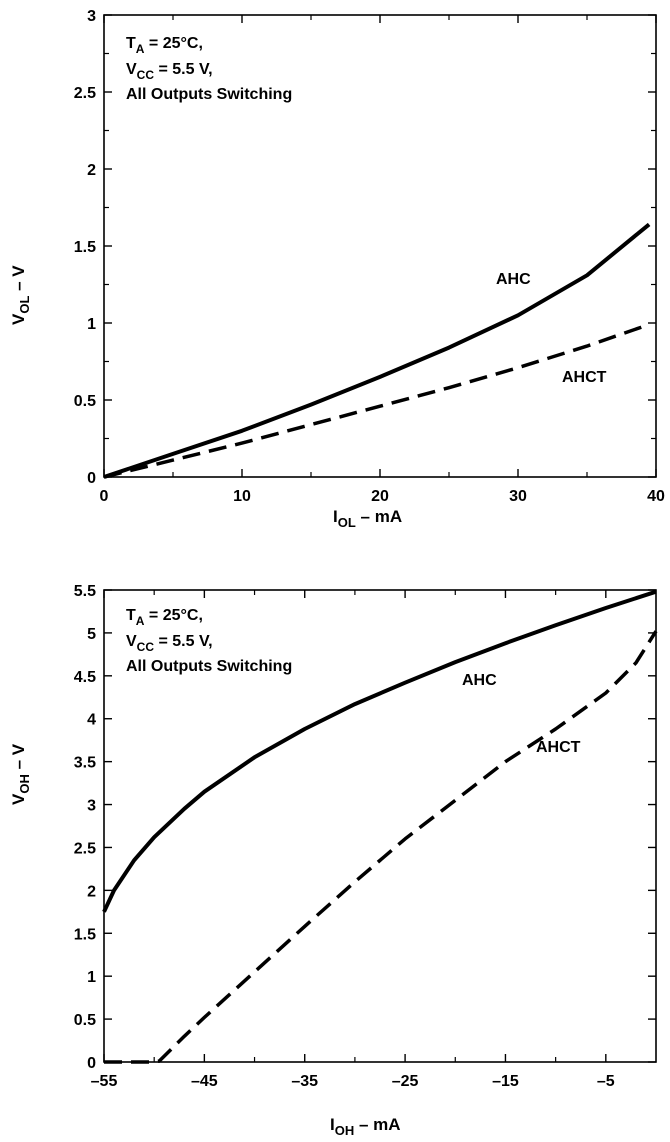  What do you see at coordinates (104, 1081) in the screenshot?
I see `x-tick-label: –55` at bounding box center [104, 1081].